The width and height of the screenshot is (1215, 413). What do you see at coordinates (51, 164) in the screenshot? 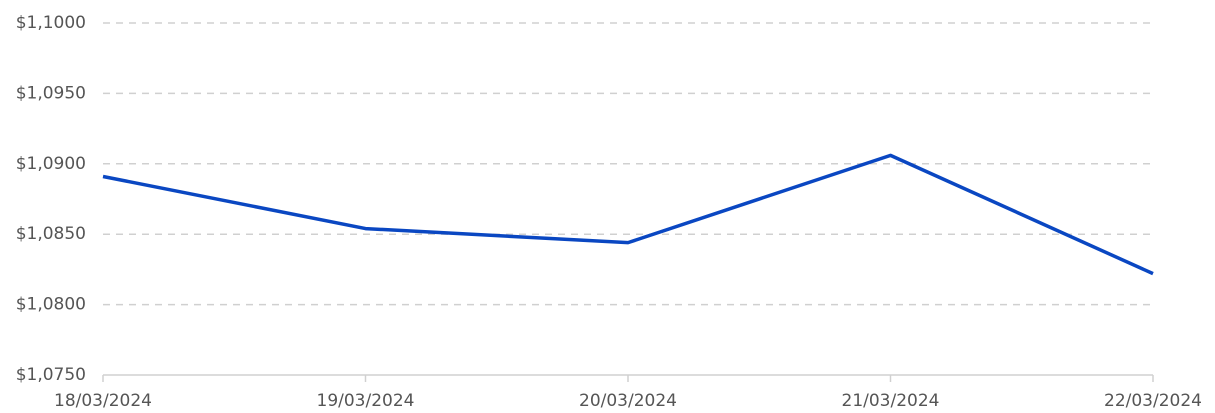
I see `y-tick-label: $1,0900` at bounding box center [51, 164].